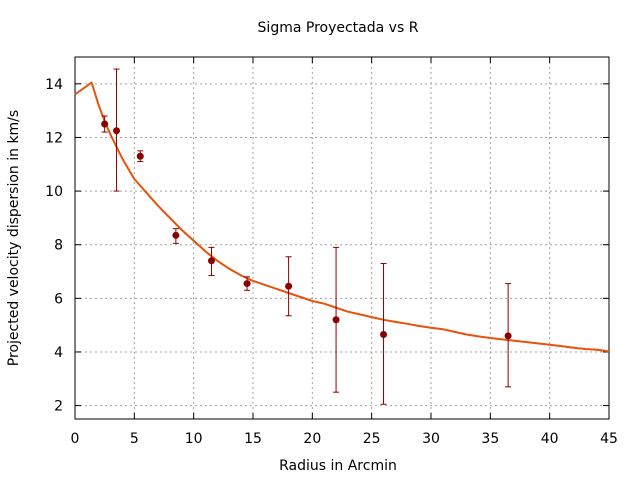  Describe the element at coordinates (75, 439) in the screenshot. I see `x-tick-label: 0` at that location.